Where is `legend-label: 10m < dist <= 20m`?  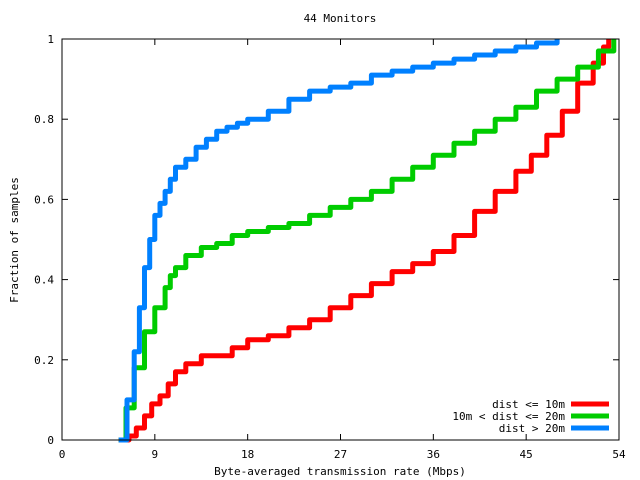
legend-label: 10m < dist <= 20m is located at coordinates (508, 416).